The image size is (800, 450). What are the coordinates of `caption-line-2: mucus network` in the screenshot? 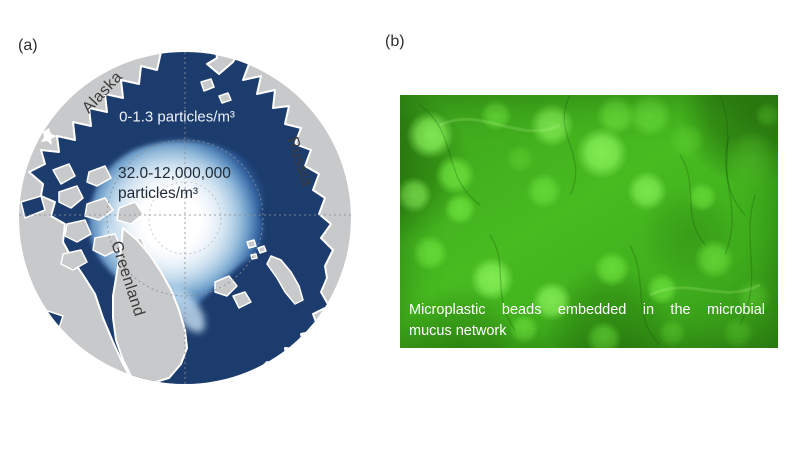 It's located at (458, 331).